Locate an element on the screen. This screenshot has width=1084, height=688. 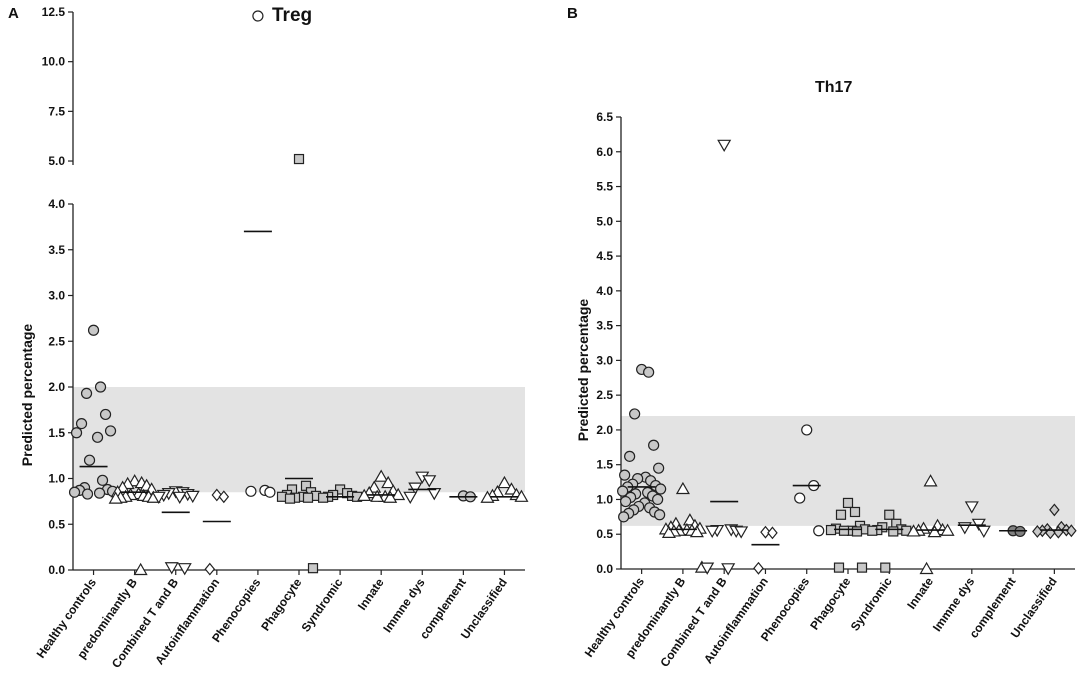
y-tick-label: 1.5 is located at coordinates (604, 465).